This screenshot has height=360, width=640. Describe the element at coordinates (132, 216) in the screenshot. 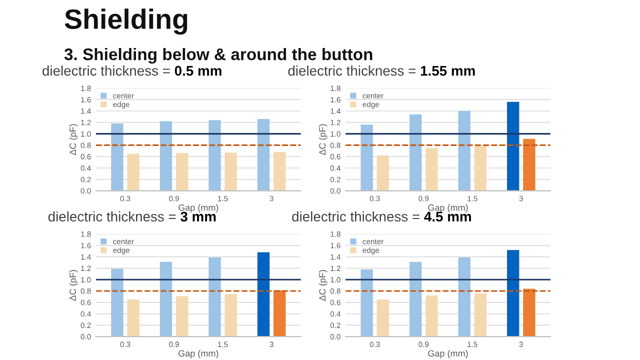

I see `chart-title: dielectric thickness = 3 mm` at that location.